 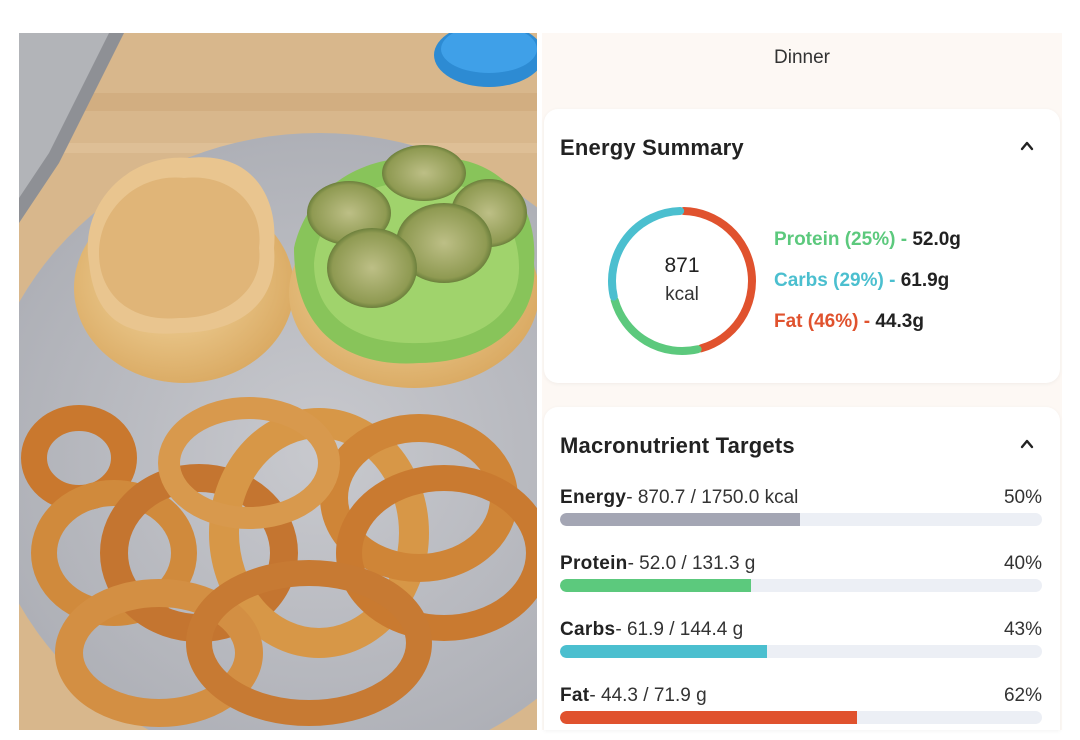 I want to click on target-values: - 61.9 / 144.4 g, so click(x=679, y=629).